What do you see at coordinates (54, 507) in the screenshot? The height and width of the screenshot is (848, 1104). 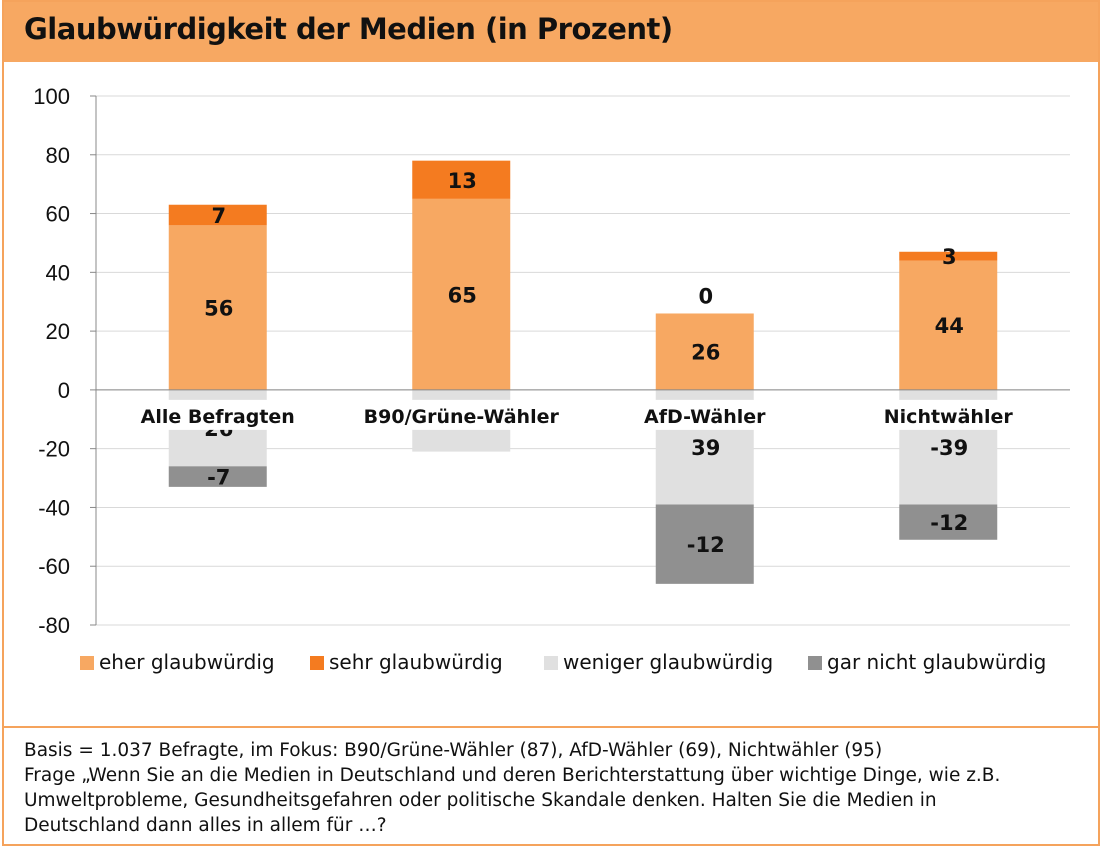 I see `y-tick-label: -40` at bounding box center [54, 507].